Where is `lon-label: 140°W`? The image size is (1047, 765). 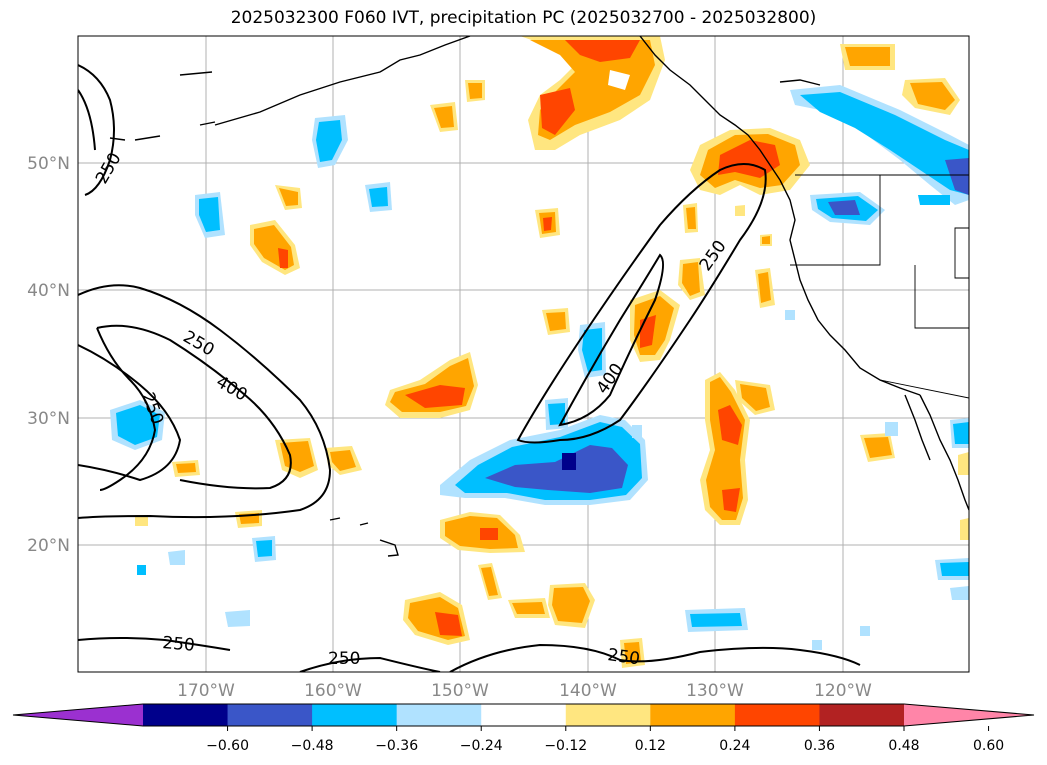 lon-label: 140°W is located at coordinates (588, 691).